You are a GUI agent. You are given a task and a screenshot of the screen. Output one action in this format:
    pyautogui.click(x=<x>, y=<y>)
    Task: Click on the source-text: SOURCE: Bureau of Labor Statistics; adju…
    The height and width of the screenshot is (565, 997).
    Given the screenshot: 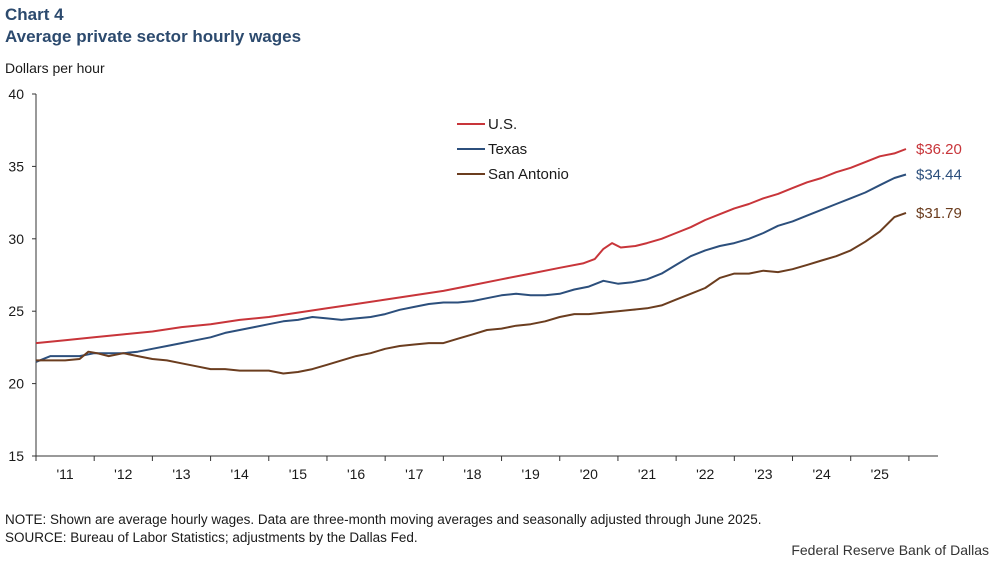 What is the action you would take?
    pyautogui.click(x=211, y=537)
    